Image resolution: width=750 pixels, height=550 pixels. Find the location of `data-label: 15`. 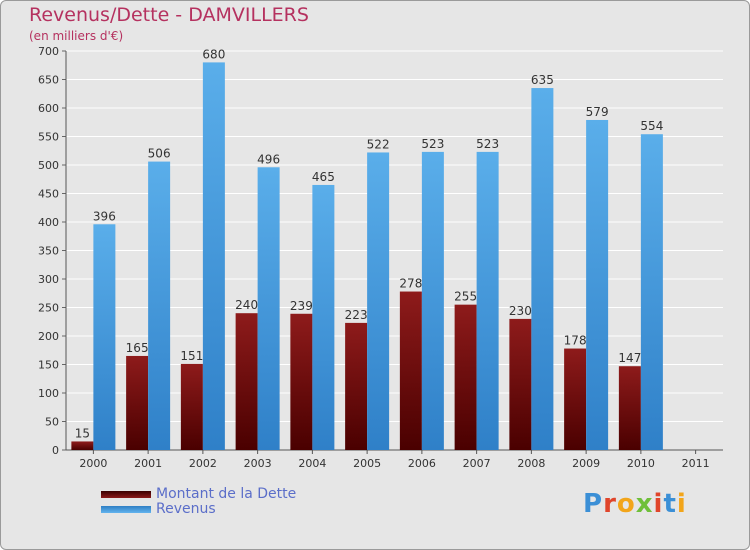

data-label: 15 is located at coordinates (82, 433).